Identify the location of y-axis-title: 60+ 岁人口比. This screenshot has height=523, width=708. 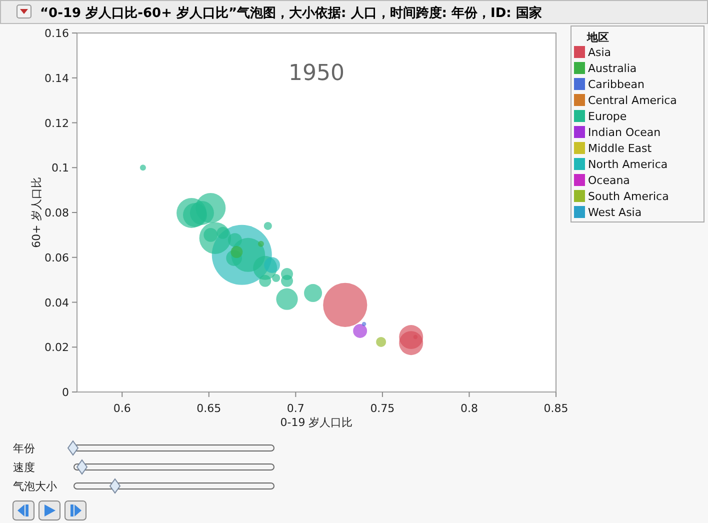
(36, 212).